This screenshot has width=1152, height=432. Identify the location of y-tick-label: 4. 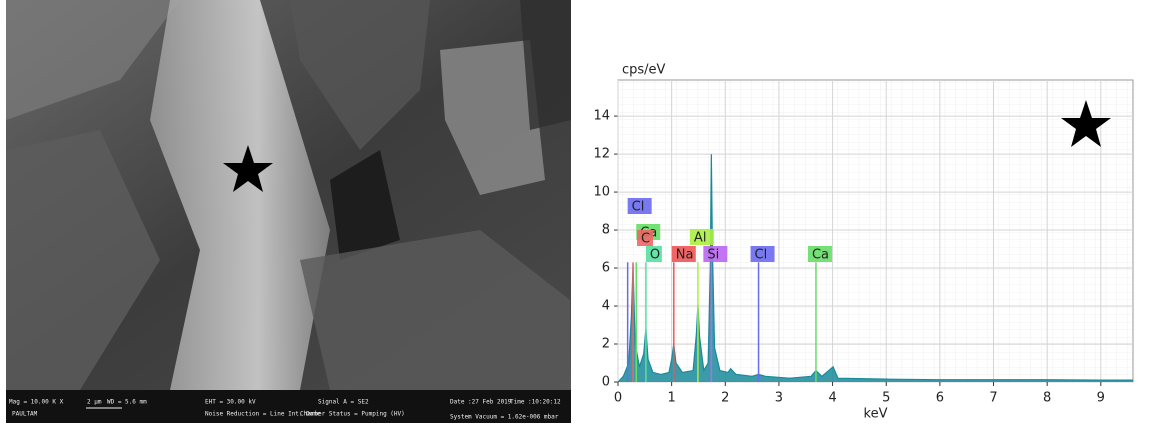
(606, 306).